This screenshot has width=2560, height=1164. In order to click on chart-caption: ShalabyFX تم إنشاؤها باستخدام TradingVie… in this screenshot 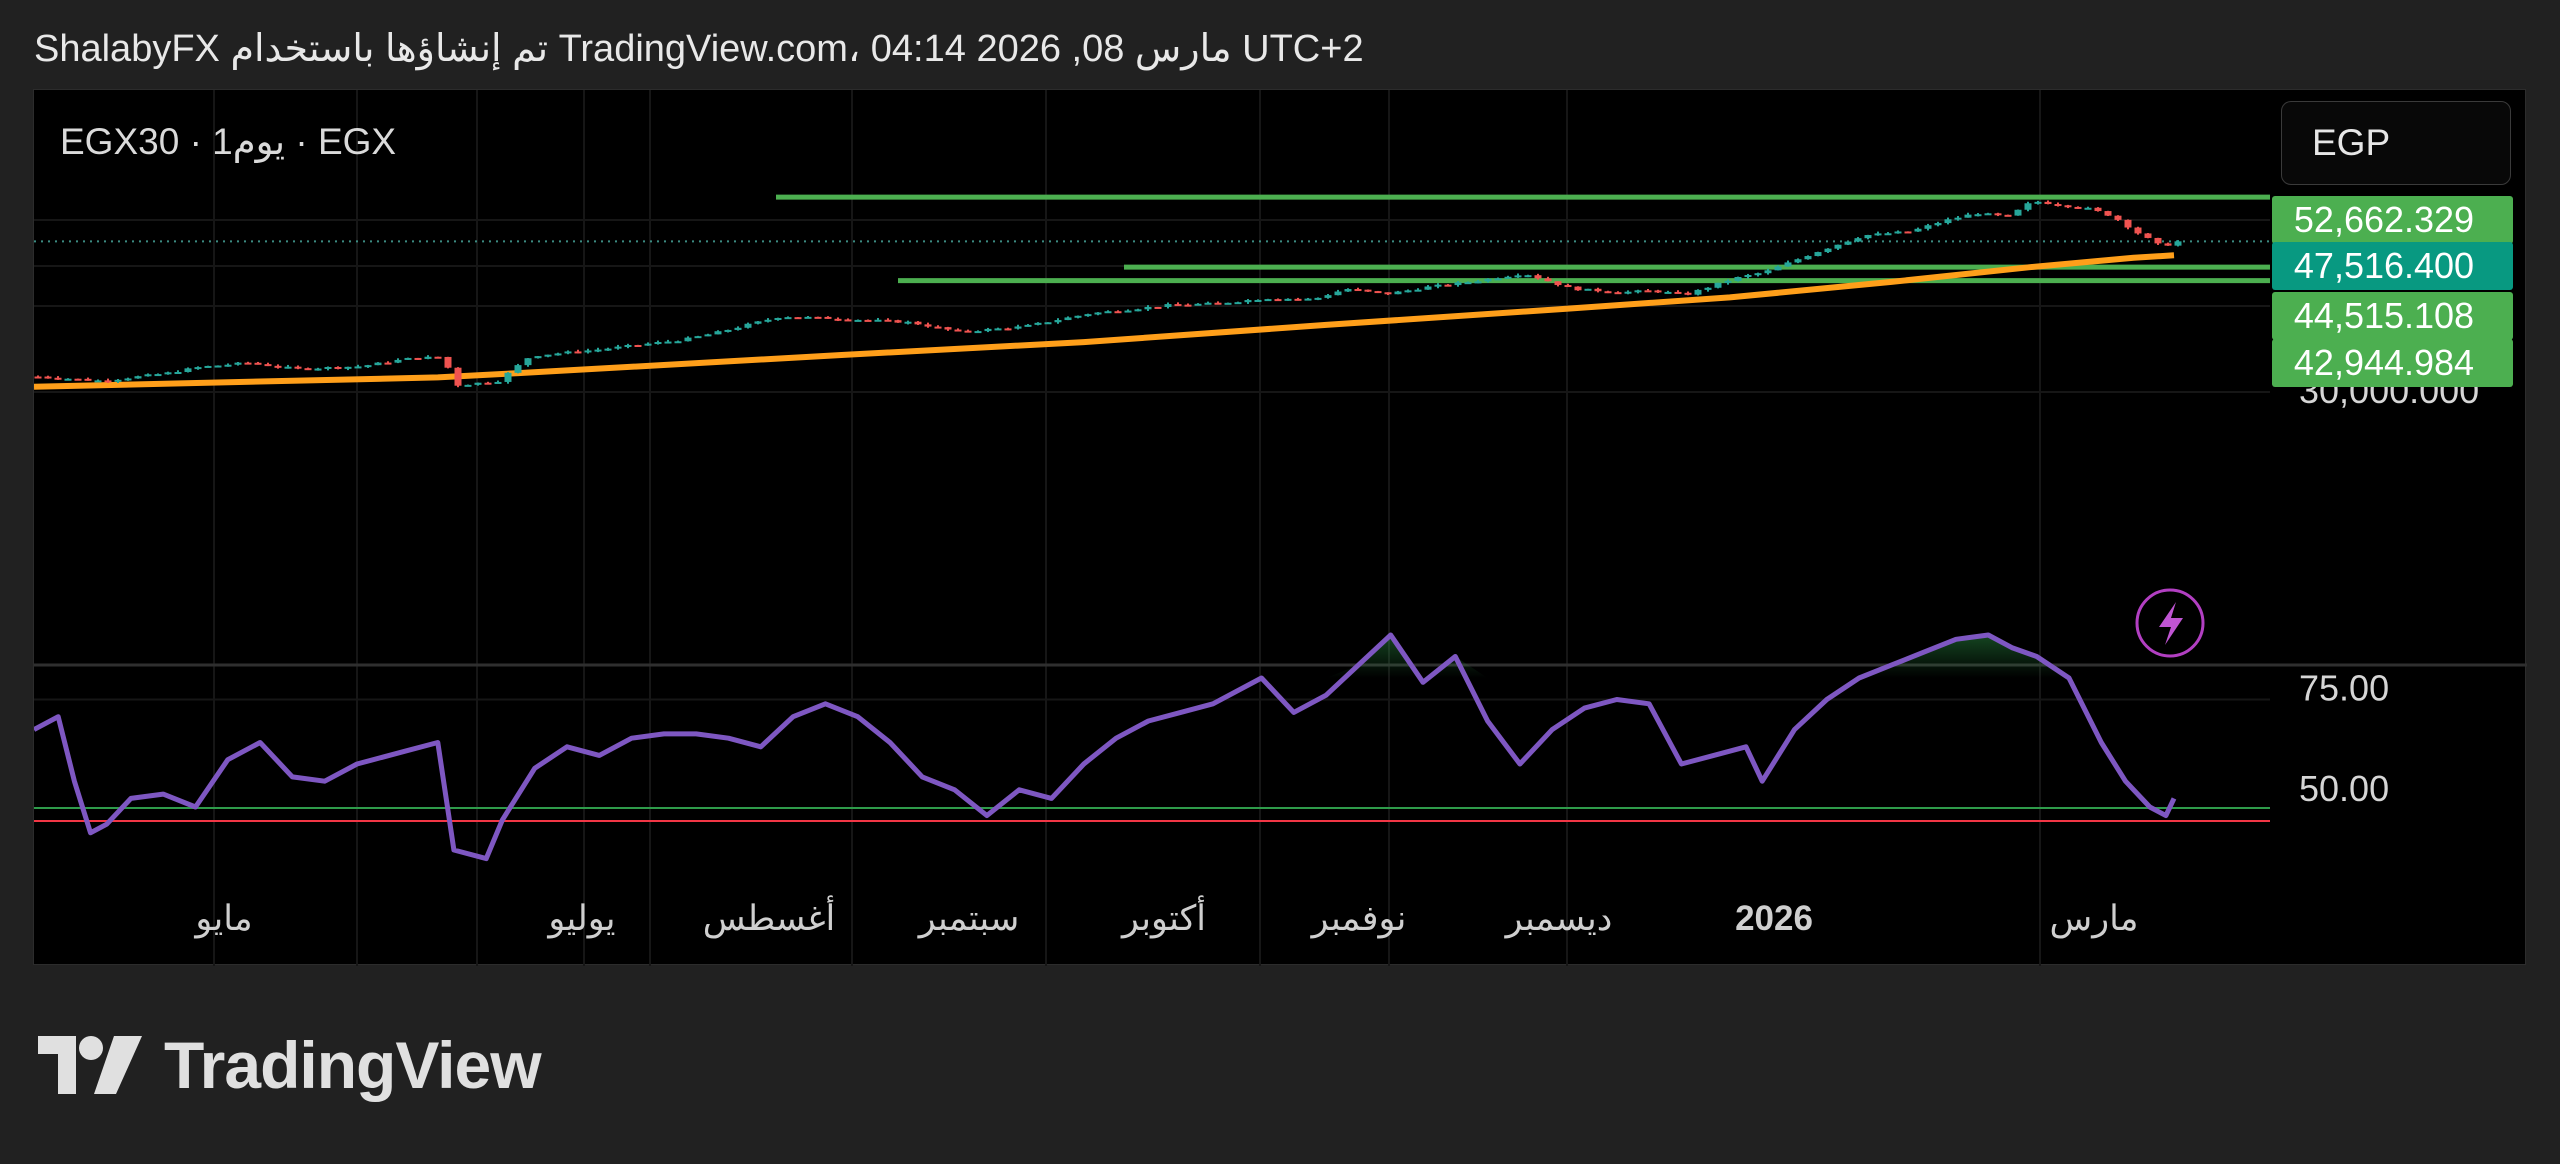, I will do `click(699, 49)`.